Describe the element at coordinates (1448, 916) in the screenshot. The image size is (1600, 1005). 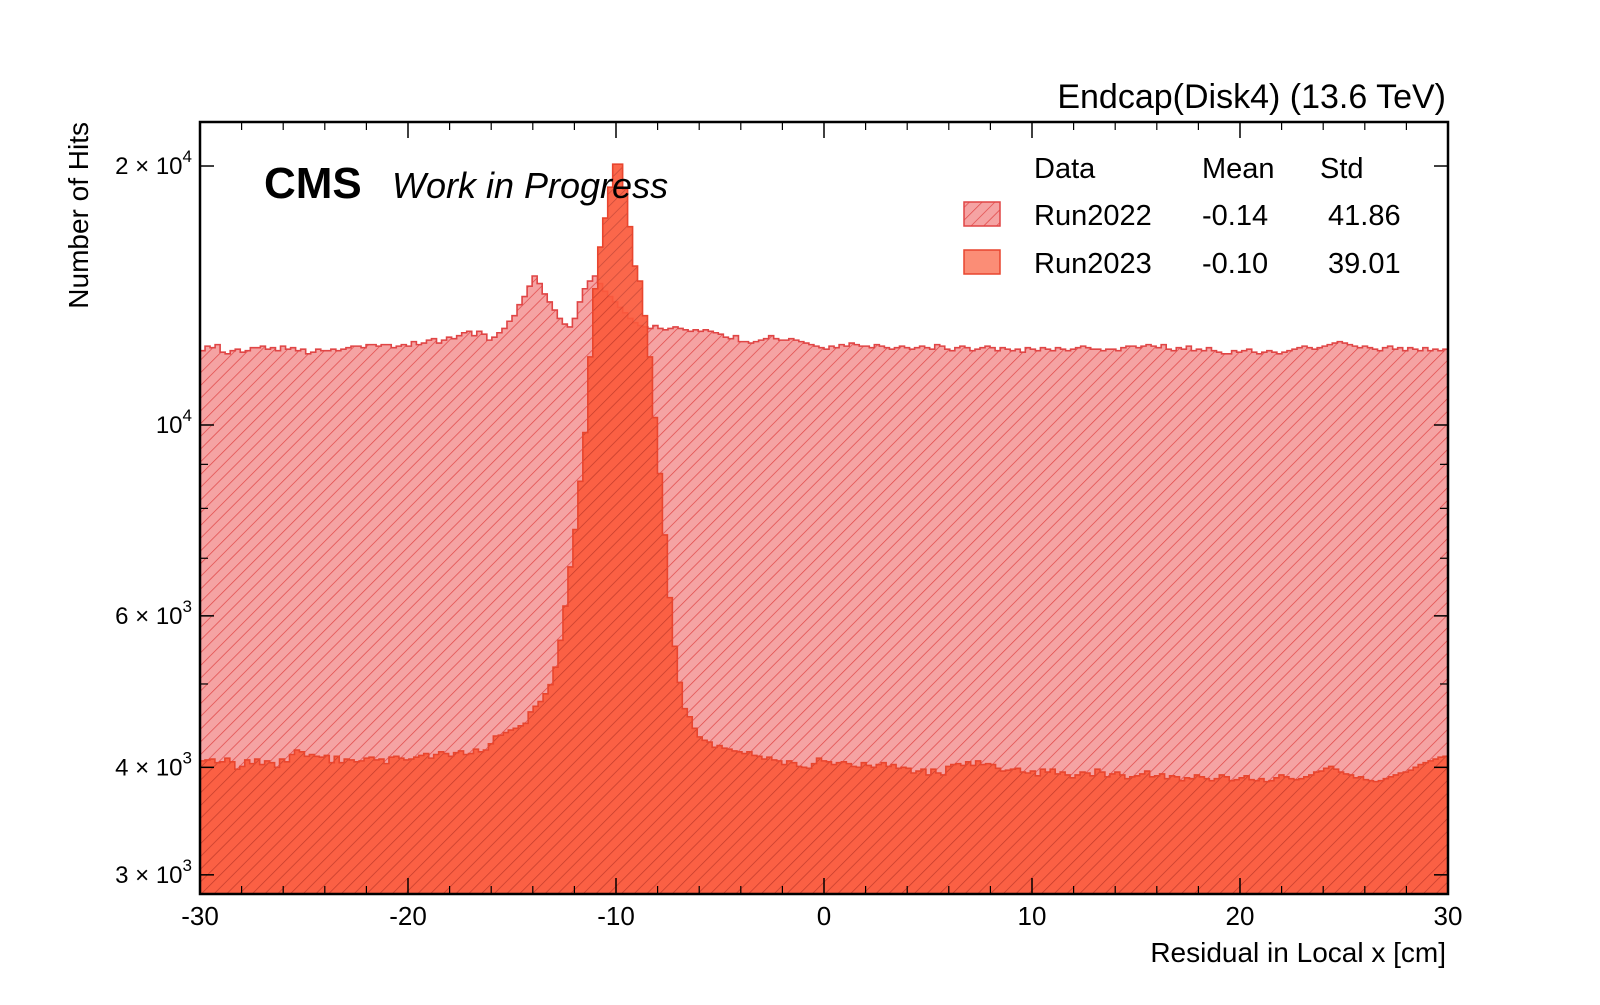
I see `x-tick-label: 30` at that location.